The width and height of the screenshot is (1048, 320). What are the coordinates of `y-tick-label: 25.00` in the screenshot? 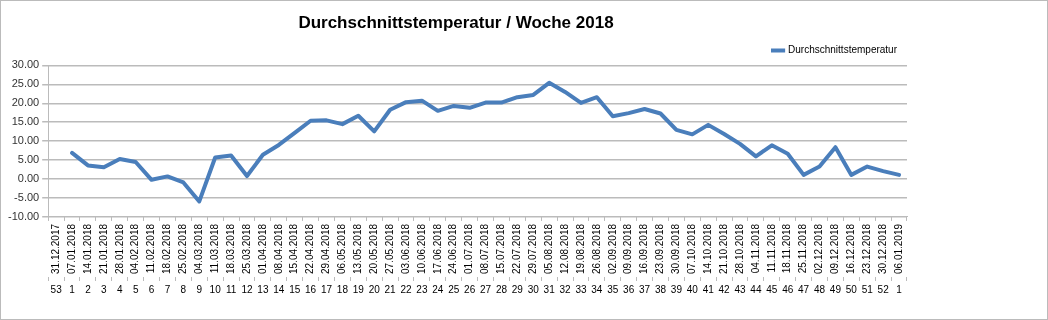 It's located at (25, 83).